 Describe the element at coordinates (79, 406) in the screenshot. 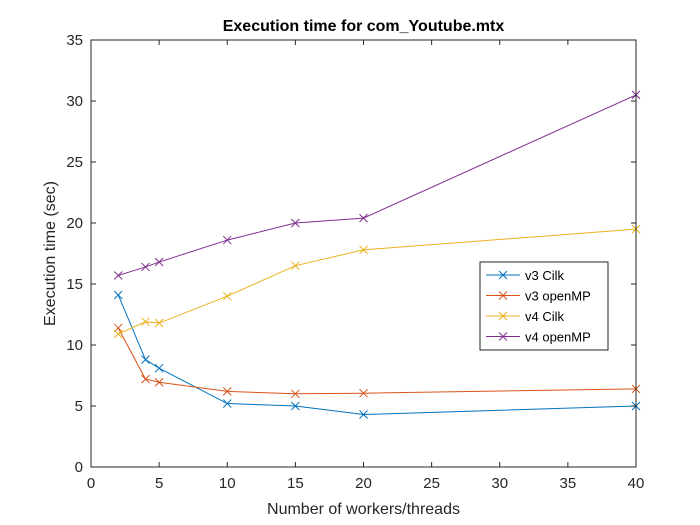

I see `y-tick-label: 5` at that location.